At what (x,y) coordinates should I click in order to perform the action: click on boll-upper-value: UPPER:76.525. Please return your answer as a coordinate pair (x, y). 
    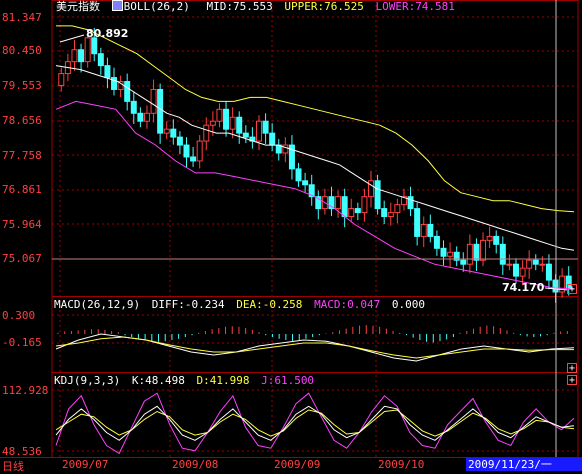
    Looking at the image, I should click on (324, 6).